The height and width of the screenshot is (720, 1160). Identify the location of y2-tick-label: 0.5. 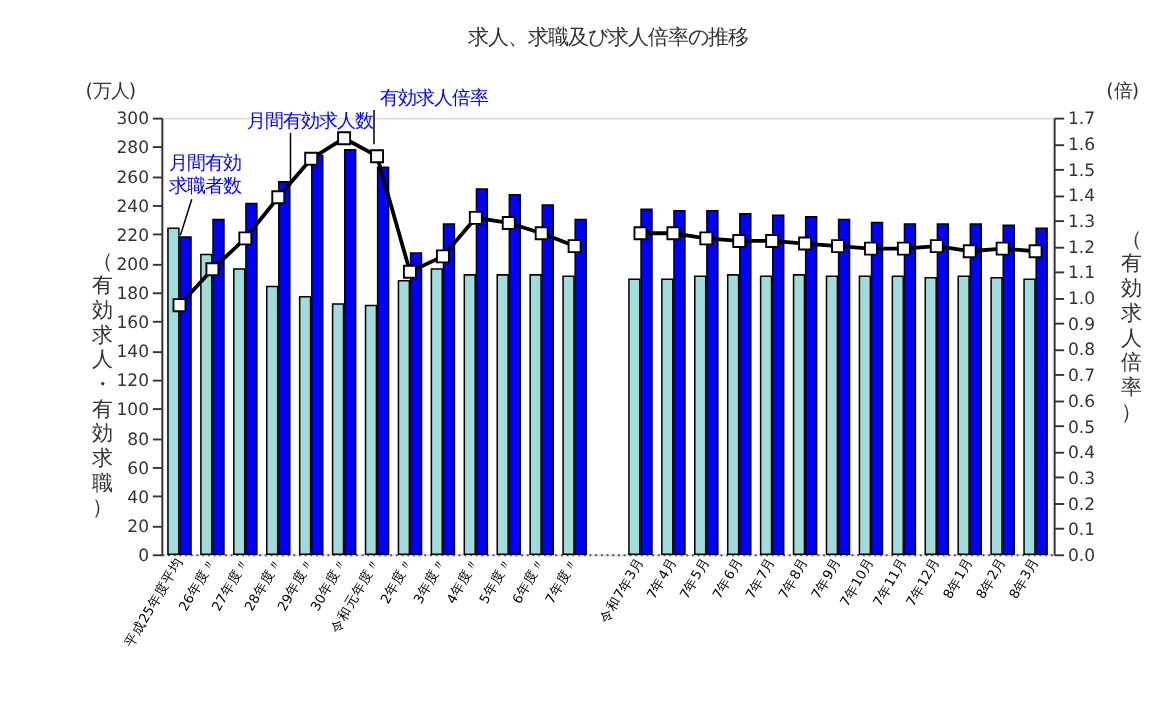
(1081, 428).